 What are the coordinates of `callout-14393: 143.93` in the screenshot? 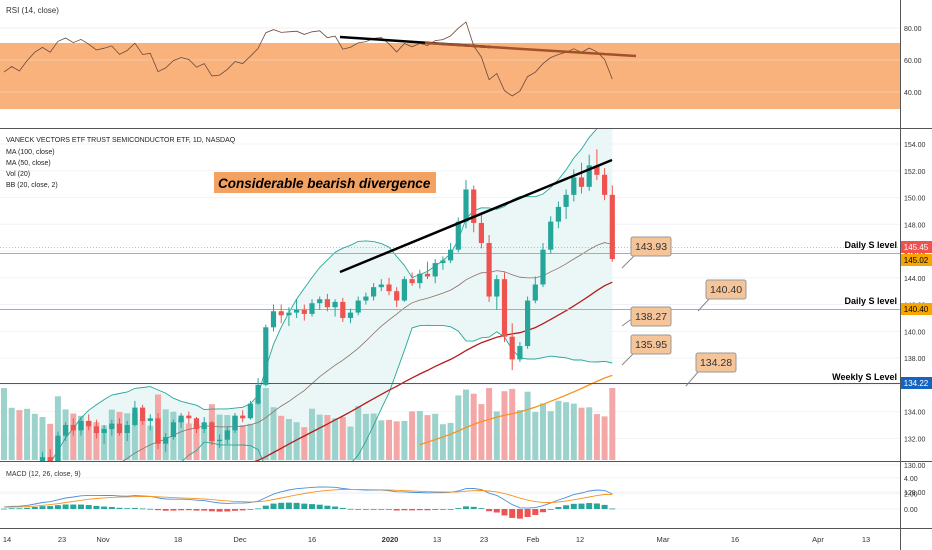 It's located at (646, 252).